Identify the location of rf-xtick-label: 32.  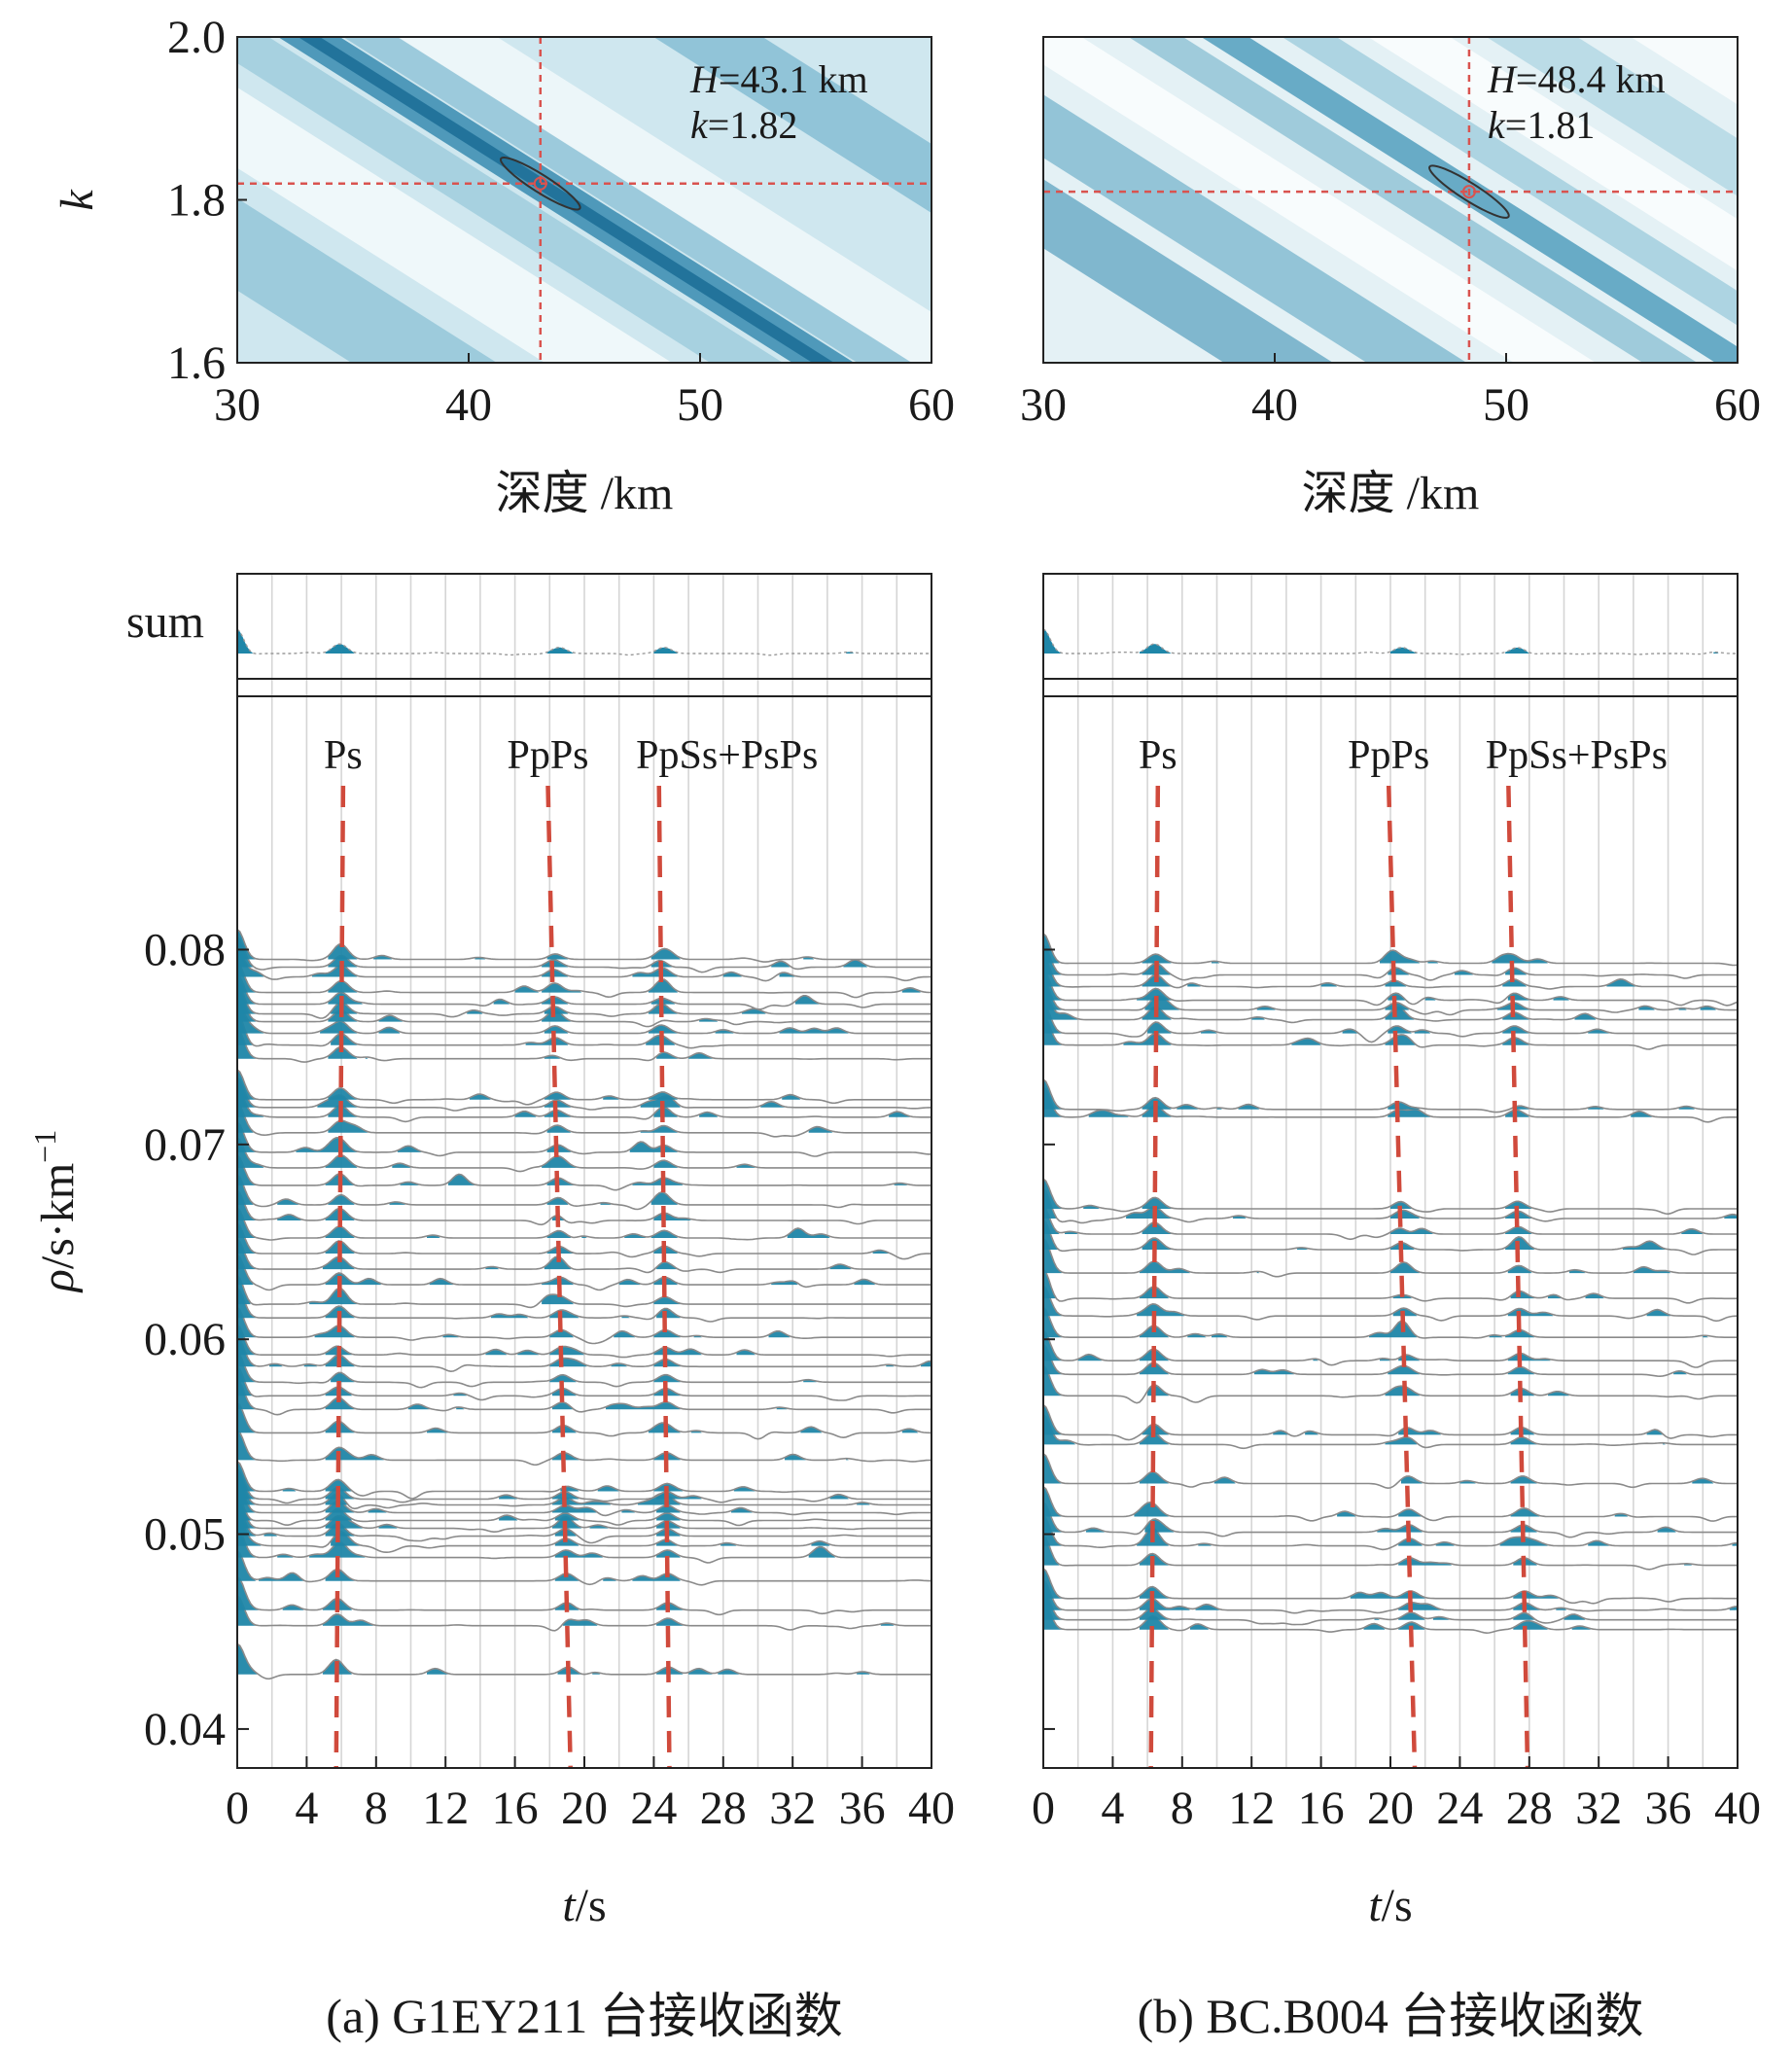
(792, 1809).